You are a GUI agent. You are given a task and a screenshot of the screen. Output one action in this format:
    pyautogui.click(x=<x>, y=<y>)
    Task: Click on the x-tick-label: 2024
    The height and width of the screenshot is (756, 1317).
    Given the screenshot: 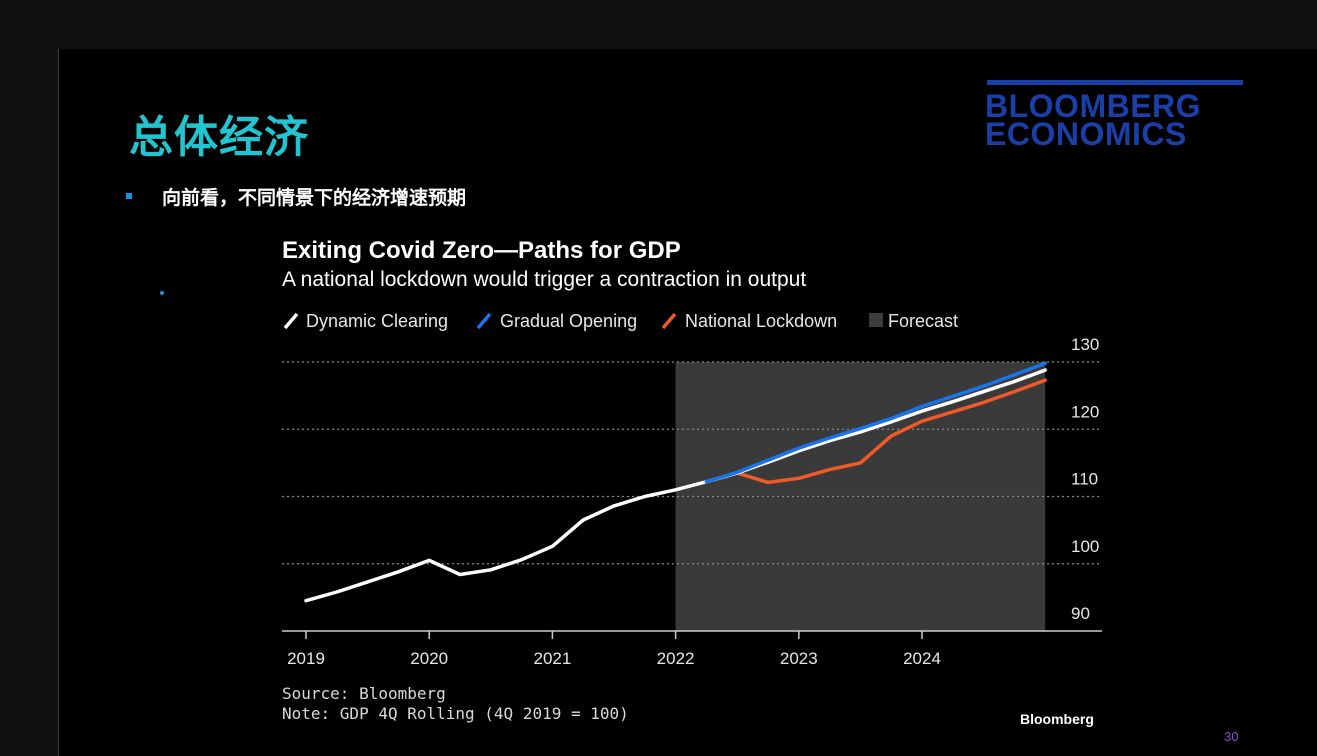 What is the action you would take?
    pyautogui.click(x=922, y=658)
    